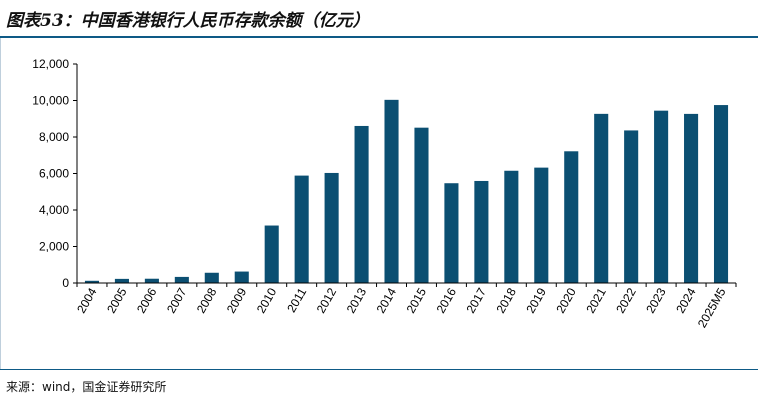  I want to click on x-tick-label: 2013, so click(357, 300).